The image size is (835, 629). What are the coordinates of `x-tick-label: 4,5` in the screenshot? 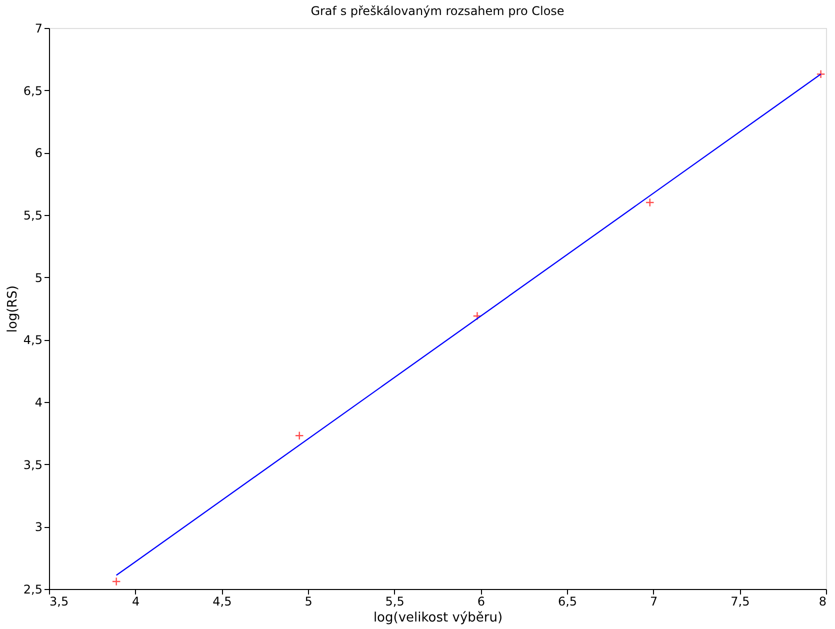 It's located at (222, 601).